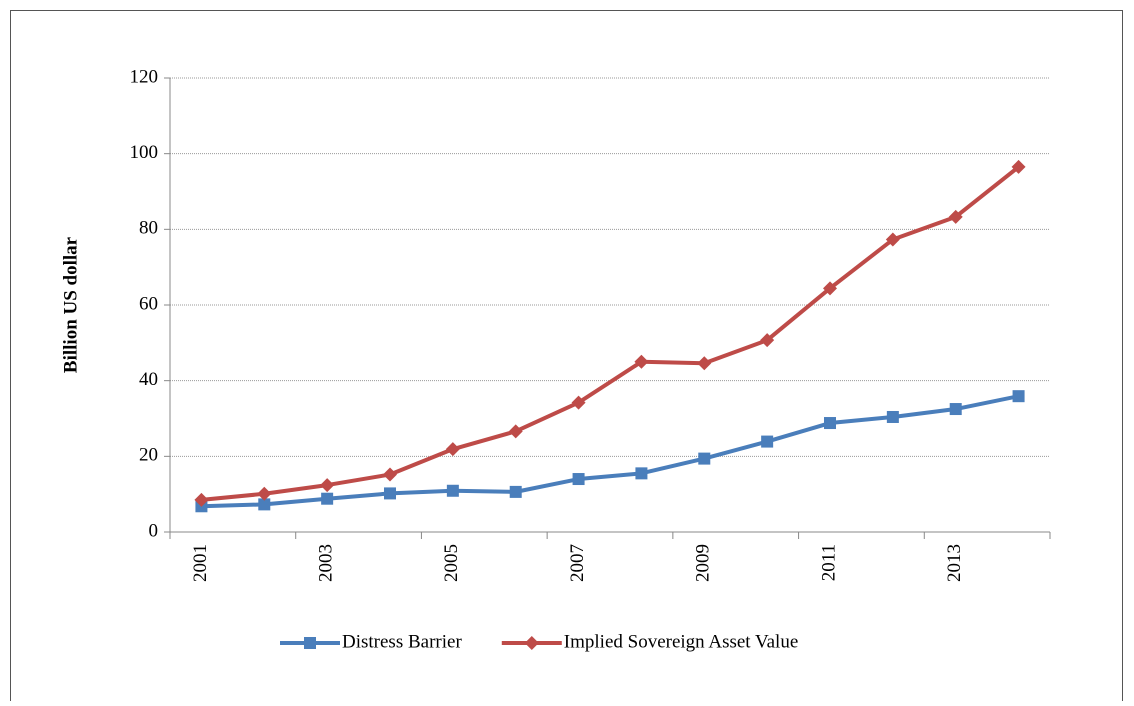 This screenshot has height=706, width=1134. Describe the element at coordinates (148, 228) in the screenshot. I see `y-tick-label: 80` at that location.